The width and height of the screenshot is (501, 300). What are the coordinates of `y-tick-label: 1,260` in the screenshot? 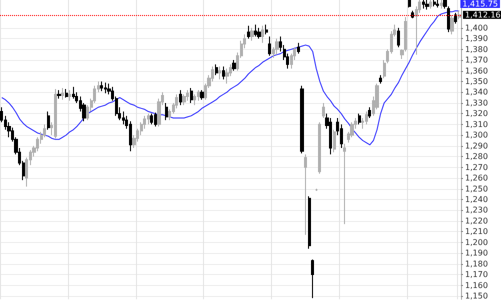 It's located at (476, 178).